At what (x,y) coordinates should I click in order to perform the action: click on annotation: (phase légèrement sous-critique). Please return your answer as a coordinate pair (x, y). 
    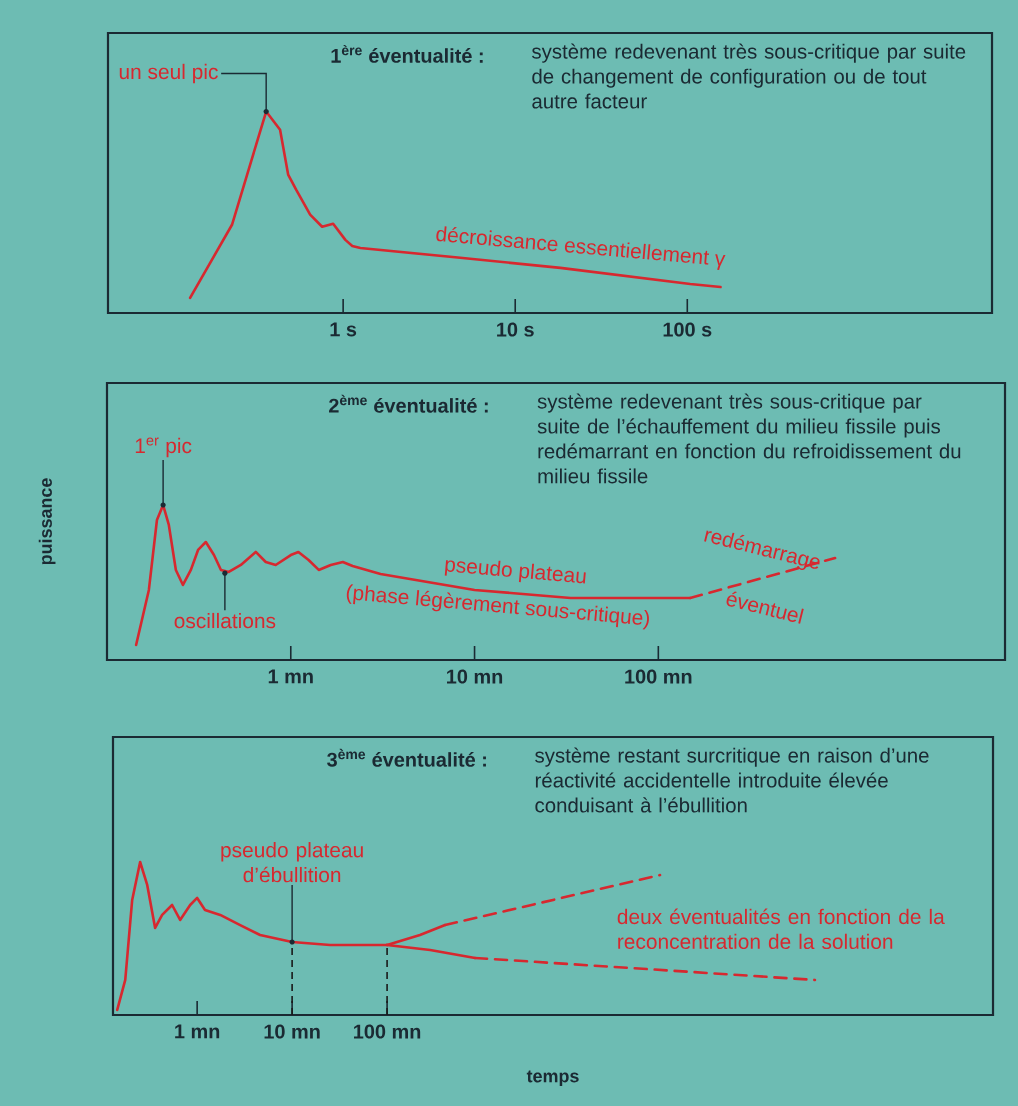
    Looking at the image, I should click on (497, 607).